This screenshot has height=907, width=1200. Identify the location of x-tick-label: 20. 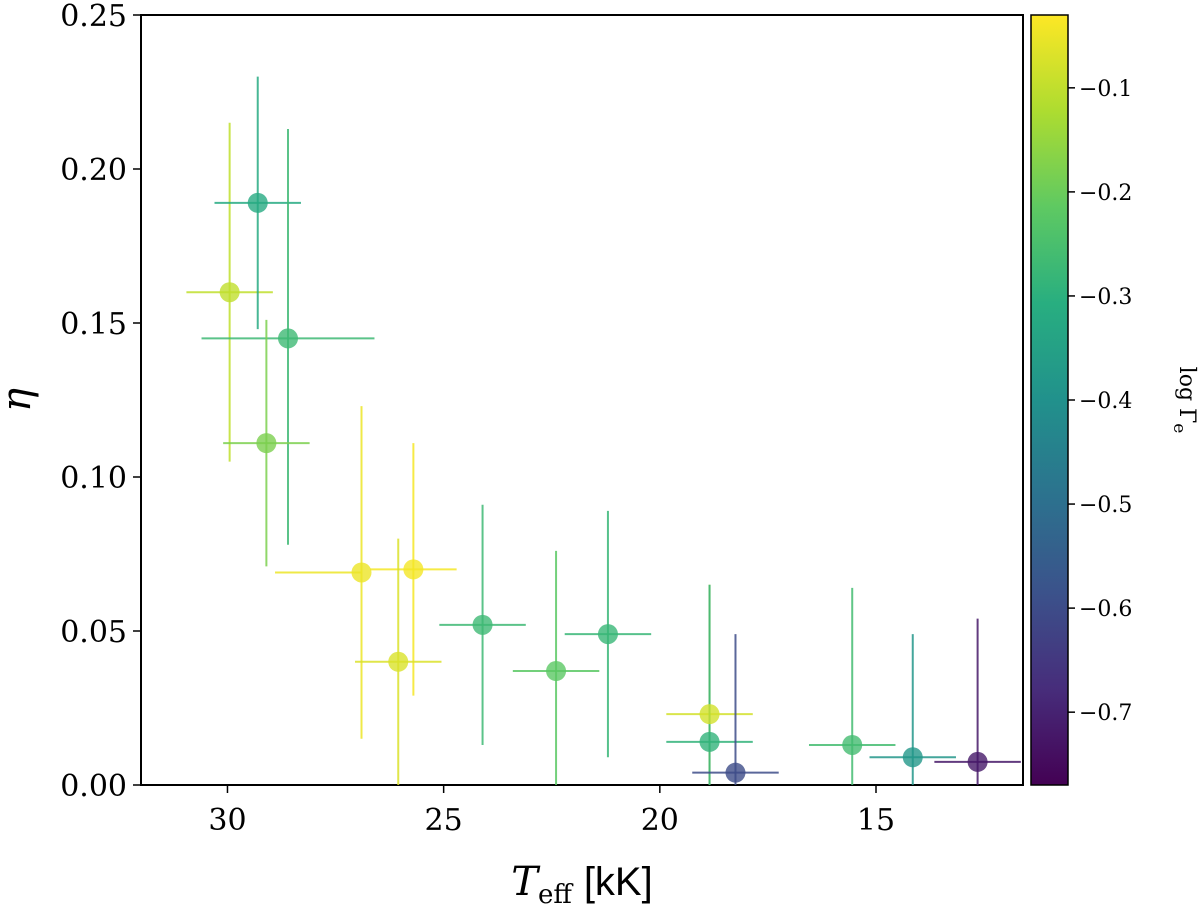
(660, 820).